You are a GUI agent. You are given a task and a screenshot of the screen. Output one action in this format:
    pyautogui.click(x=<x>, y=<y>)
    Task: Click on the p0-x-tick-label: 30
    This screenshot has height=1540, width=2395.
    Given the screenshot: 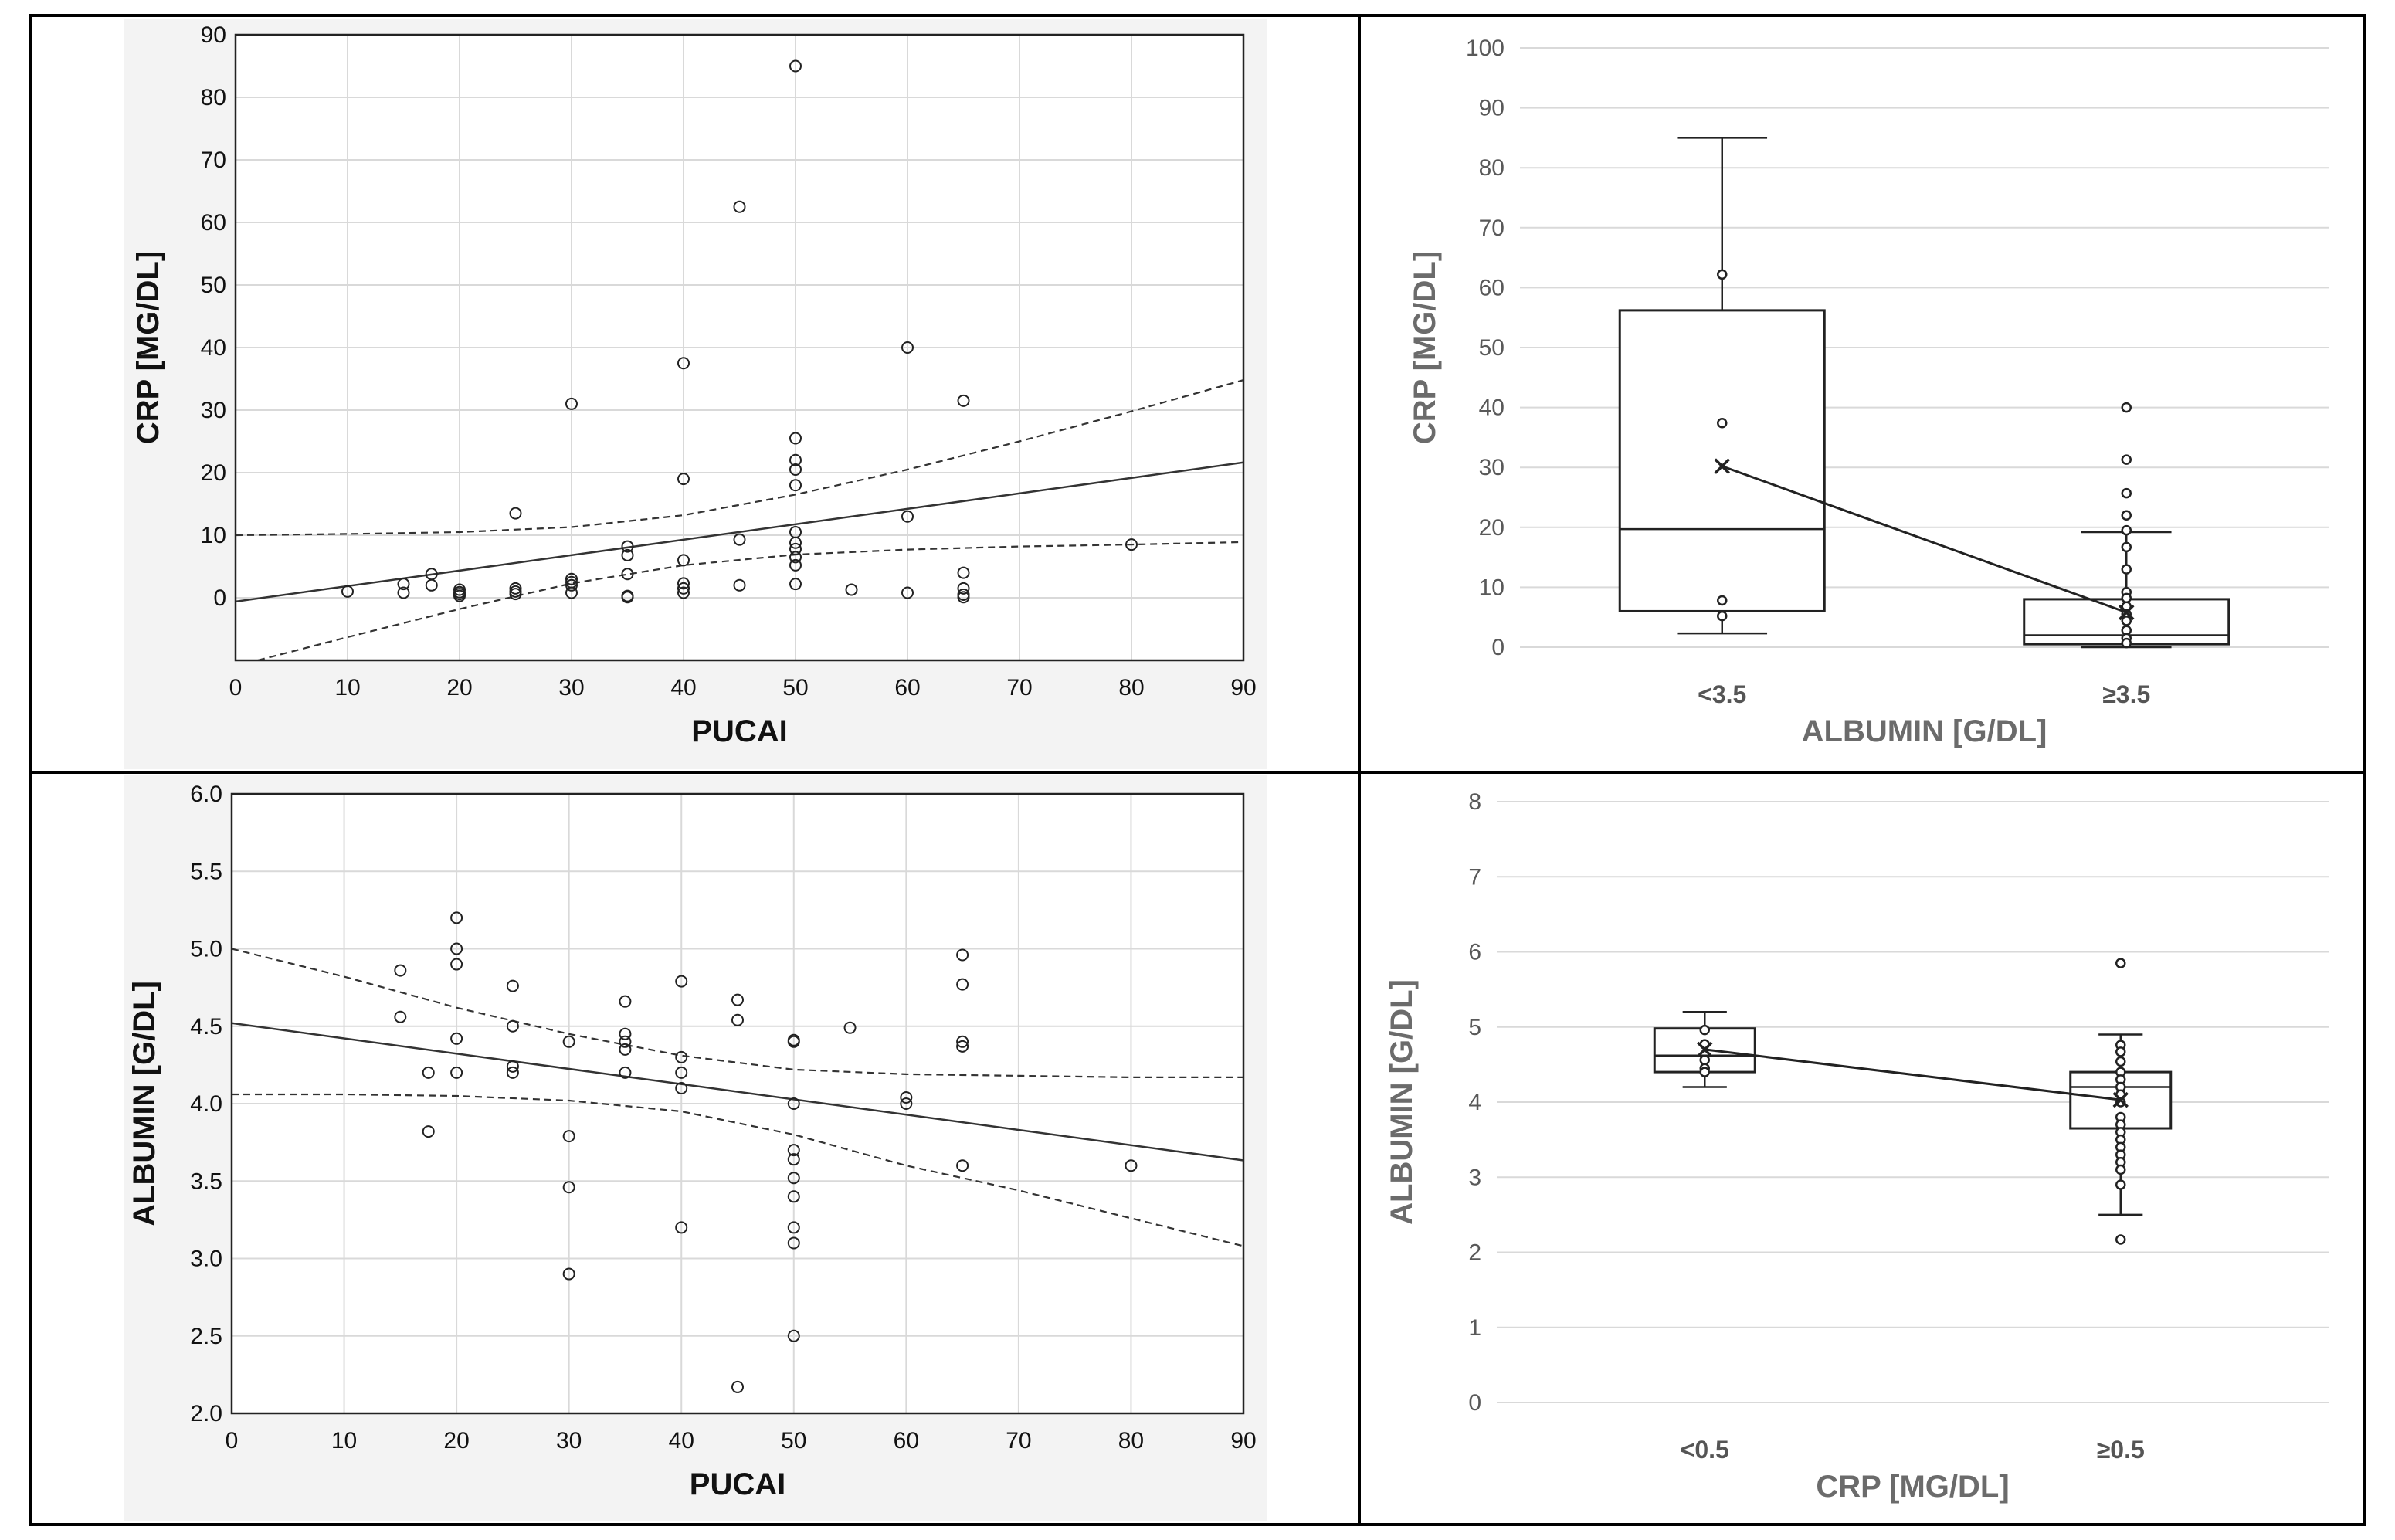 What is the action you would take?
    pyautogui.click(x=571, y=687)
    